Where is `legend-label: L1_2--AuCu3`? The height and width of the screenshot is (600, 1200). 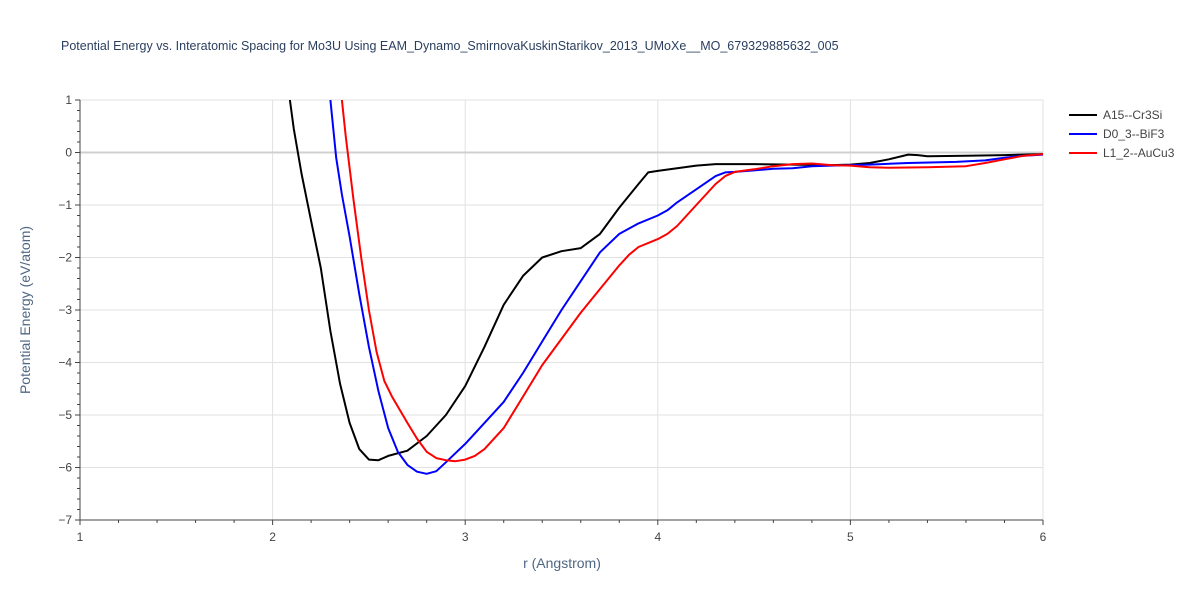
legend-label: L1_2--AuCu3 is located at coordinates (1139, 153).